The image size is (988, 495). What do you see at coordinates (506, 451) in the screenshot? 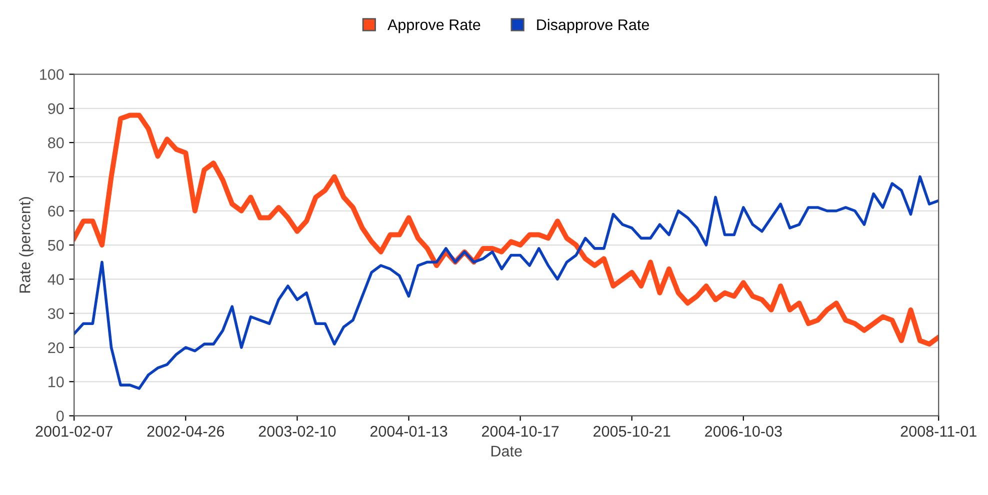
I see `x-axis-title: Date` at bounding box center [506, 451].